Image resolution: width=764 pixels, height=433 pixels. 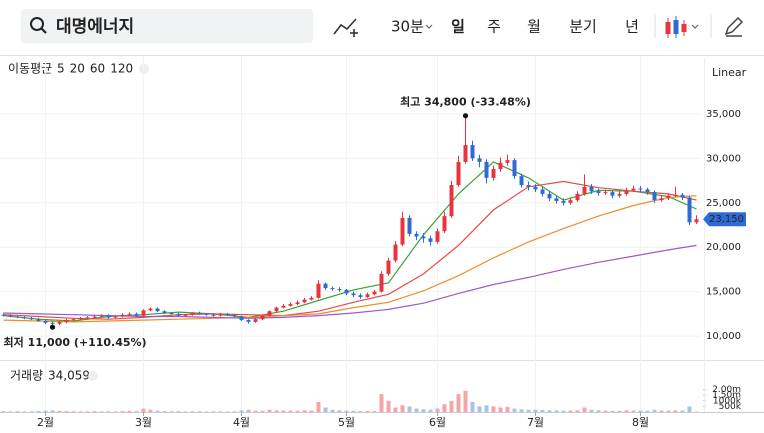 What do you see at coordinates (723, 247) in the screenshot?
I see `y-tick-label: 20,000` at bounding box center [723, 247].